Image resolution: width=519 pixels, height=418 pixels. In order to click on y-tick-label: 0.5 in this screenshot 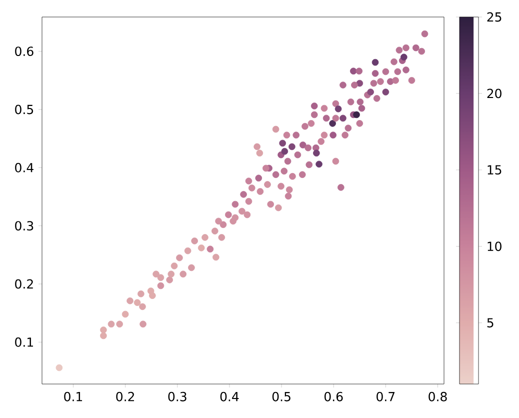, I will do `click(24, 109)`.